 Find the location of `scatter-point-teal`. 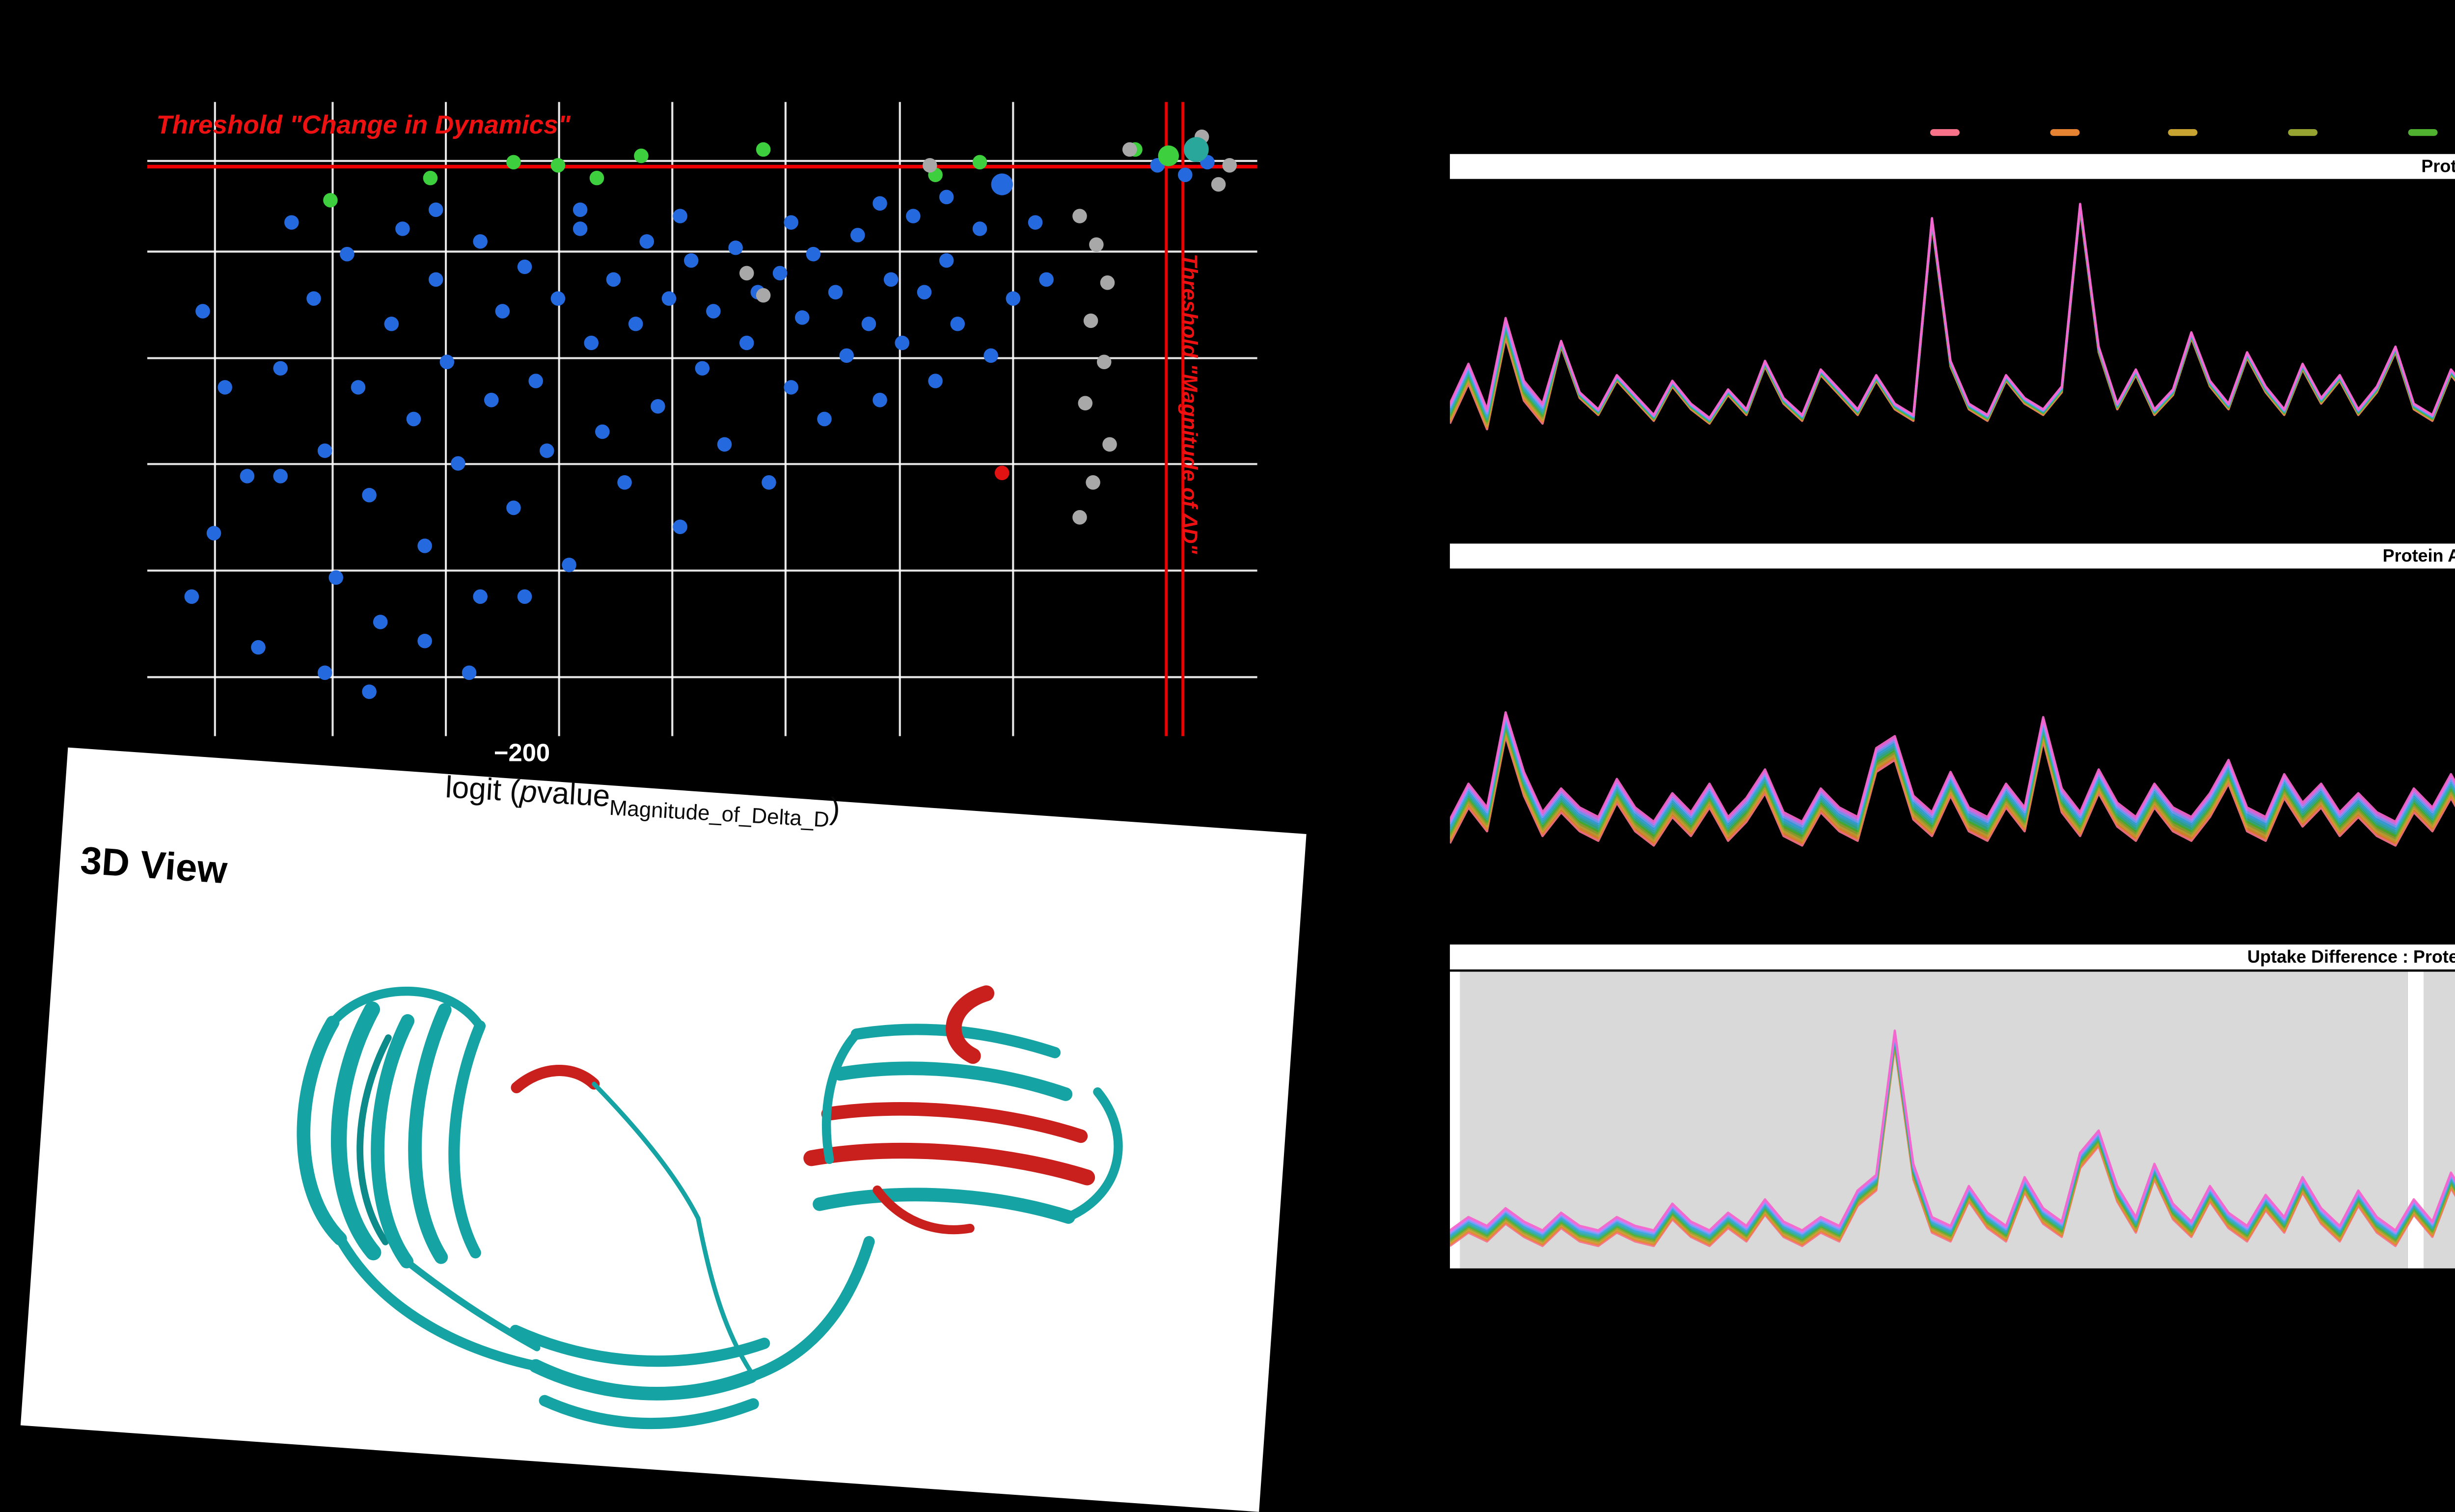

scatter-point-teal is located at coordinates (1196, 149).